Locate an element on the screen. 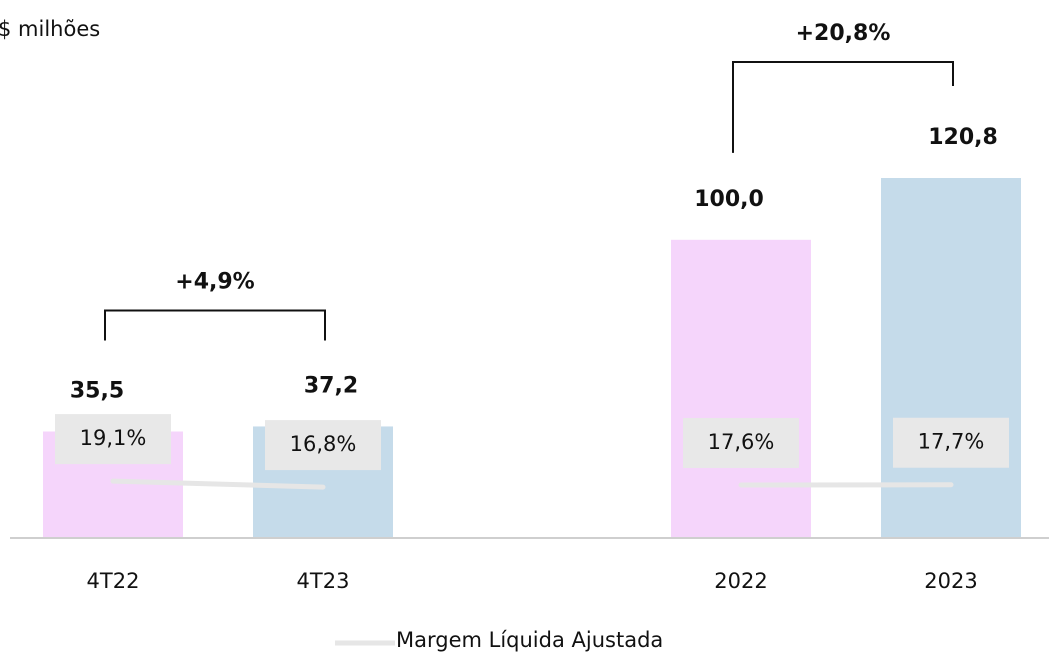  margin-label: 16,8% is located at coordinates (323, 444).